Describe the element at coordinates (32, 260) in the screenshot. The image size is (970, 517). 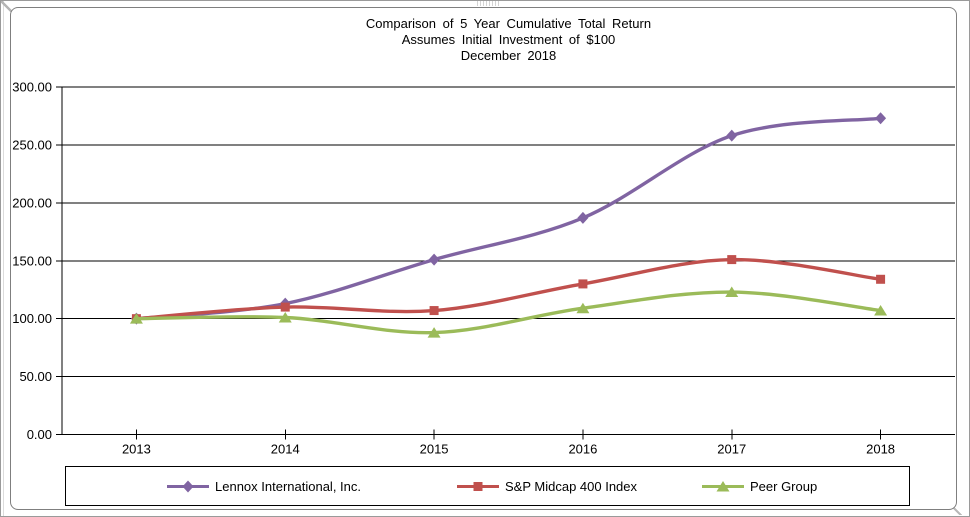
I see `y-axis-label: 150.00` at that location.